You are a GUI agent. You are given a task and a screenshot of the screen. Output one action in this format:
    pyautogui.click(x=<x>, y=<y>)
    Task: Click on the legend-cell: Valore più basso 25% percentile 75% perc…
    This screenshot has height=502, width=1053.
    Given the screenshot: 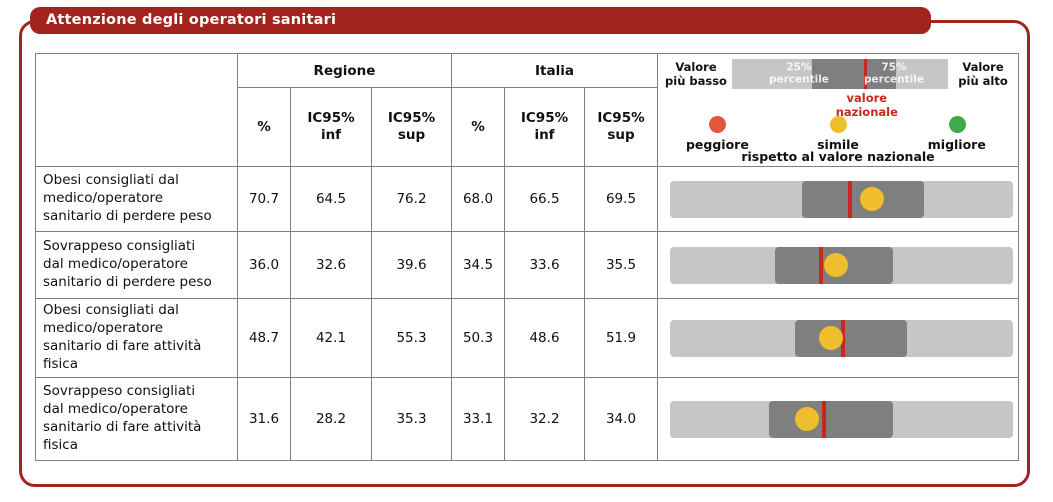 What is the action you would take?
    pyautogui.click(x=838, y=110)
    